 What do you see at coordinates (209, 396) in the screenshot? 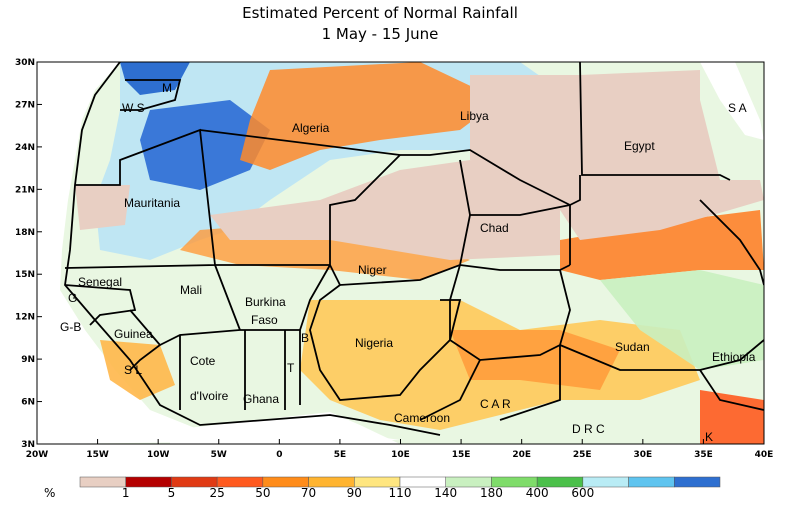
I see `label-divoire: d'Ivoire` at bounding box center [209, 396].